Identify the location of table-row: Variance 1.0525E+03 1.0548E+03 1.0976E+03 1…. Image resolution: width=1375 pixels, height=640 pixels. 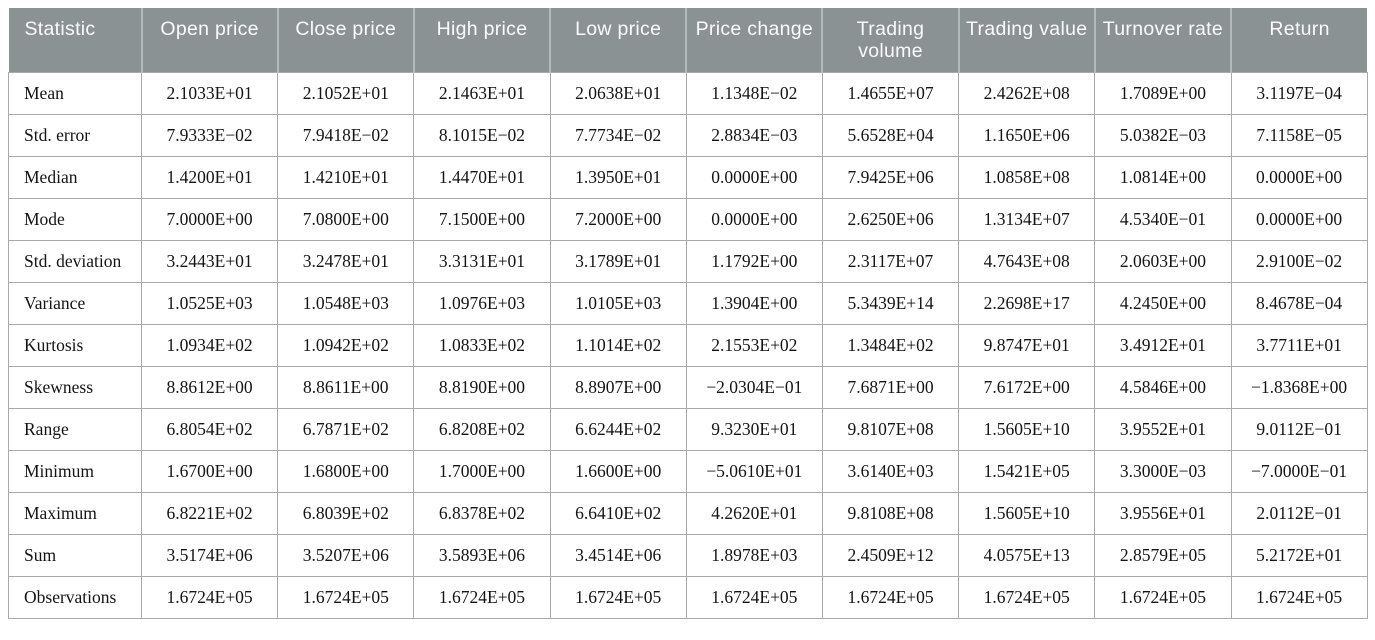
(688, 303).